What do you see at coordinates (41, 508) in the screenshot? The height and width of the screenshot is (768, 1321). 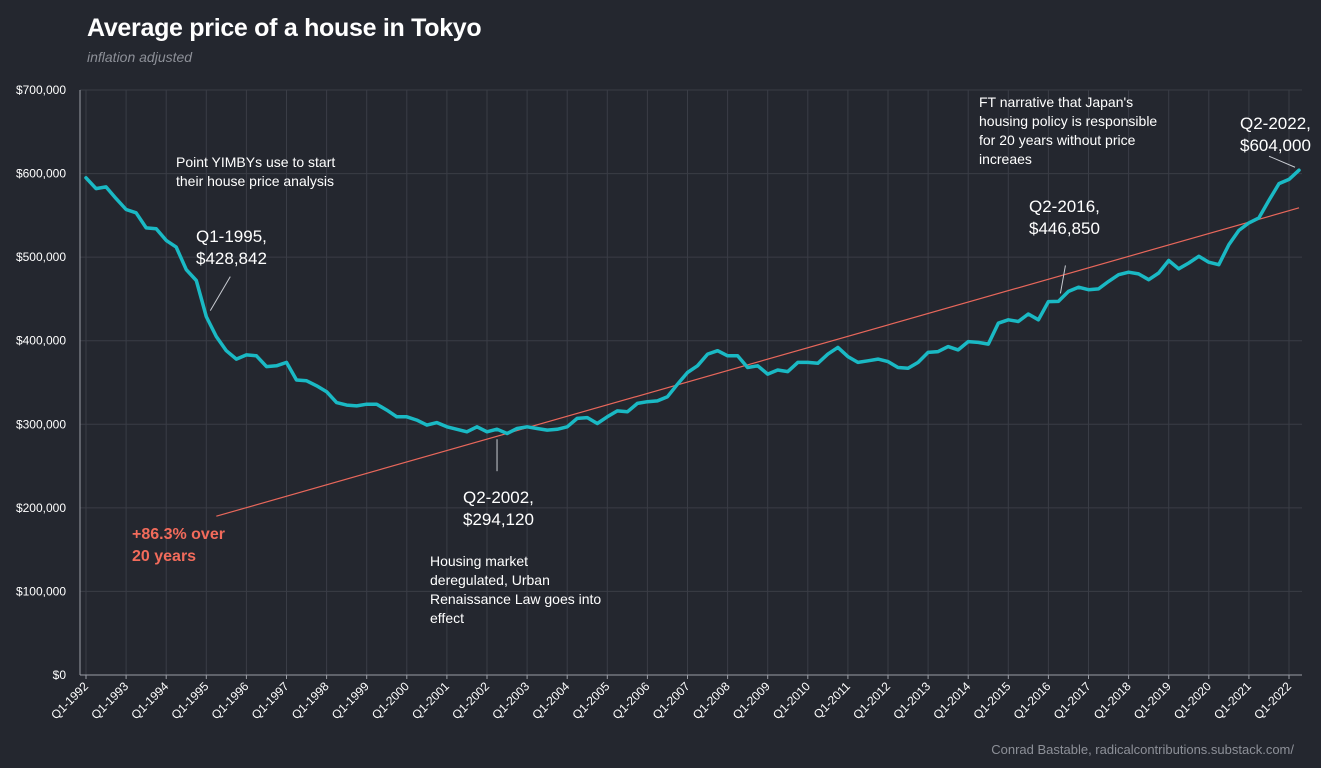 I see `y-tick-label: $200,000` at bounding box center [41, 508].